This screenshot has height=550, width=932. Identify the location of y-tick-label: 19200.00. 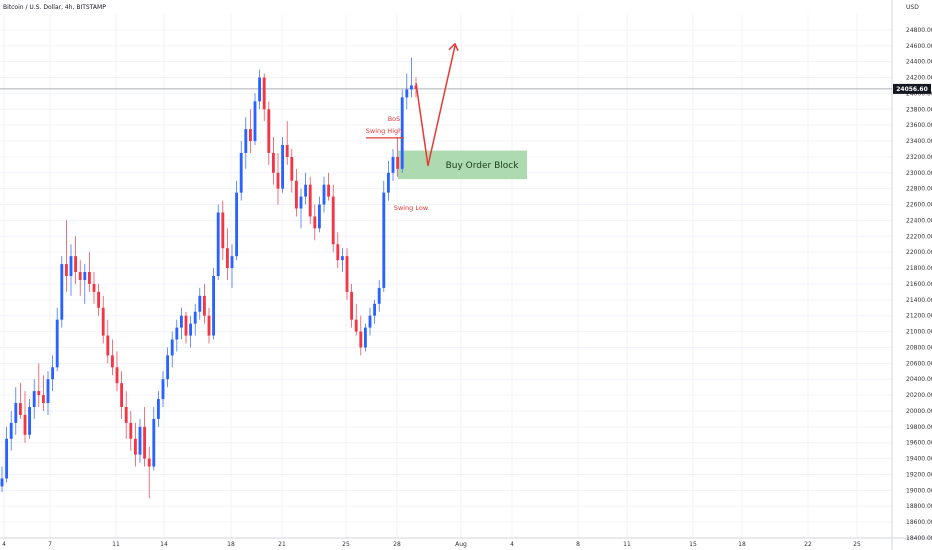
(919, 474).